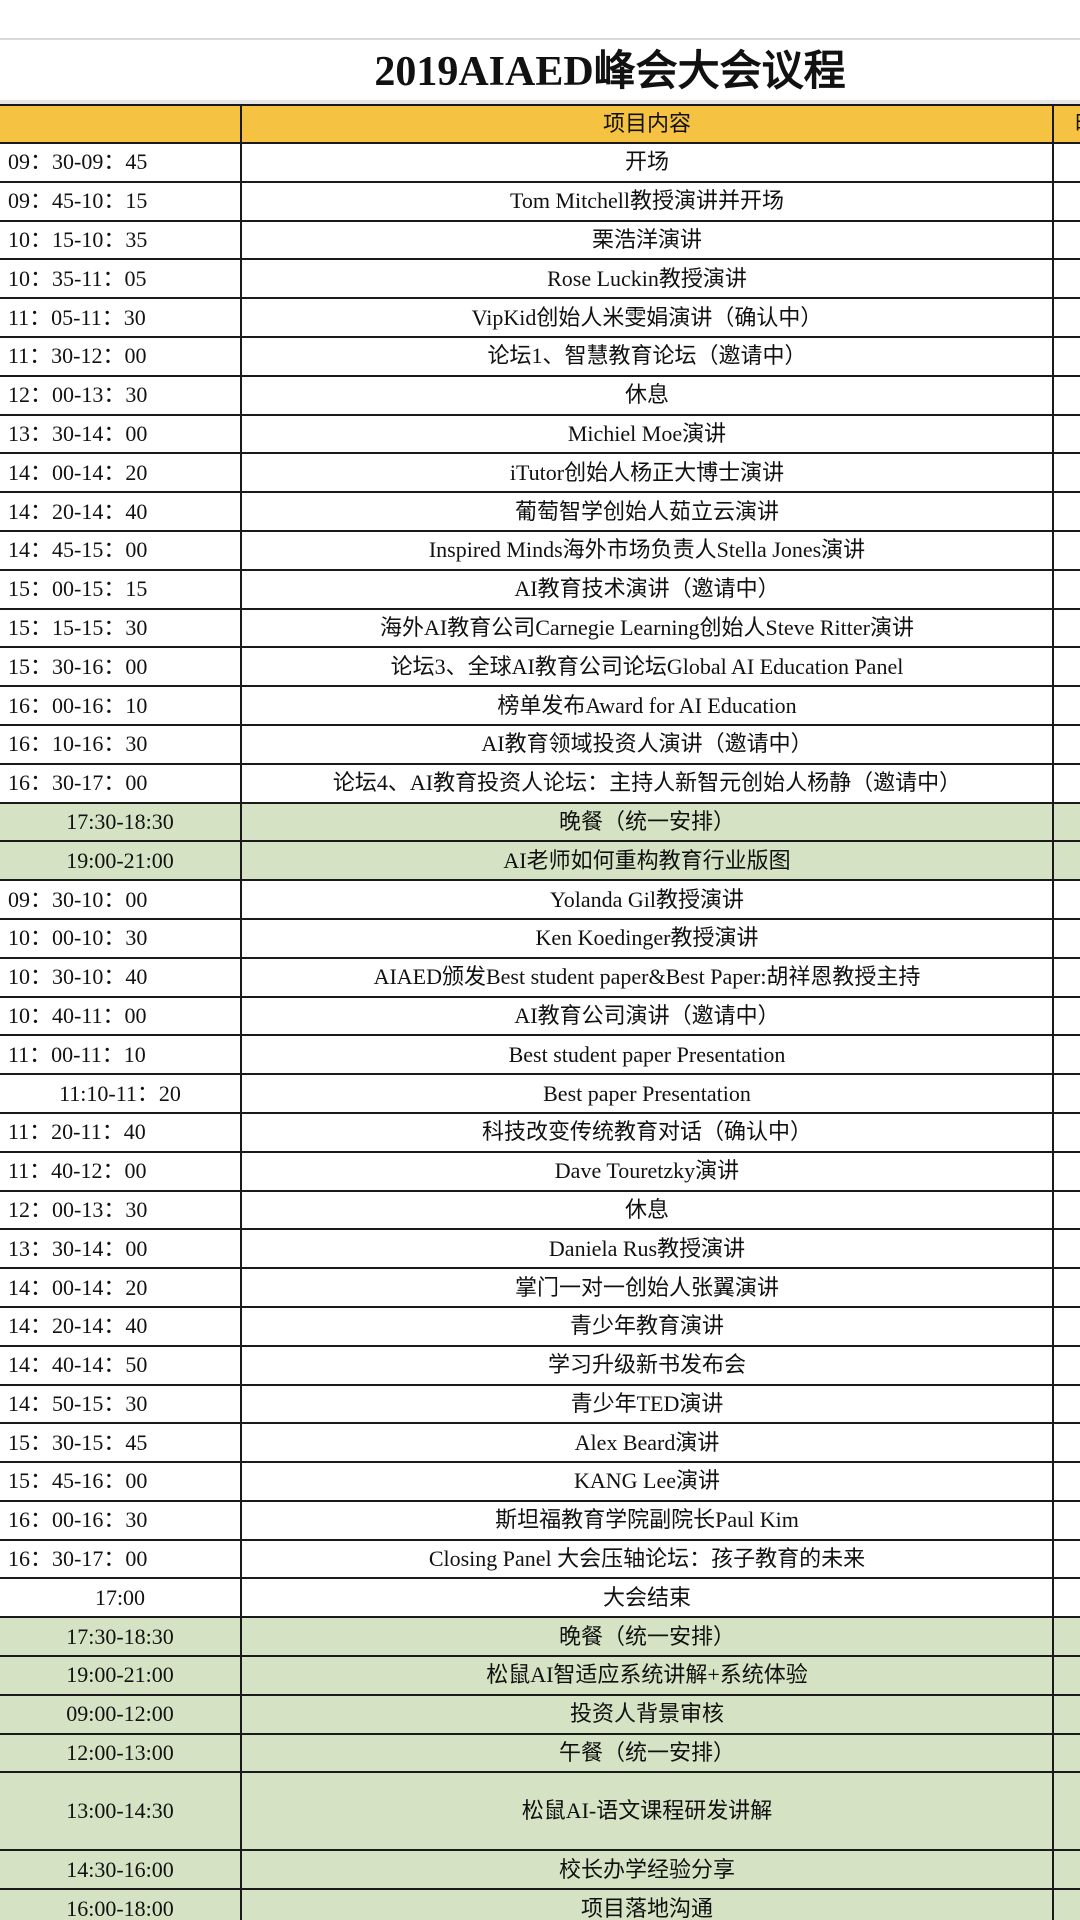  I want to click on item-cell: 学习升级新书发布会, so click(647, 1365).